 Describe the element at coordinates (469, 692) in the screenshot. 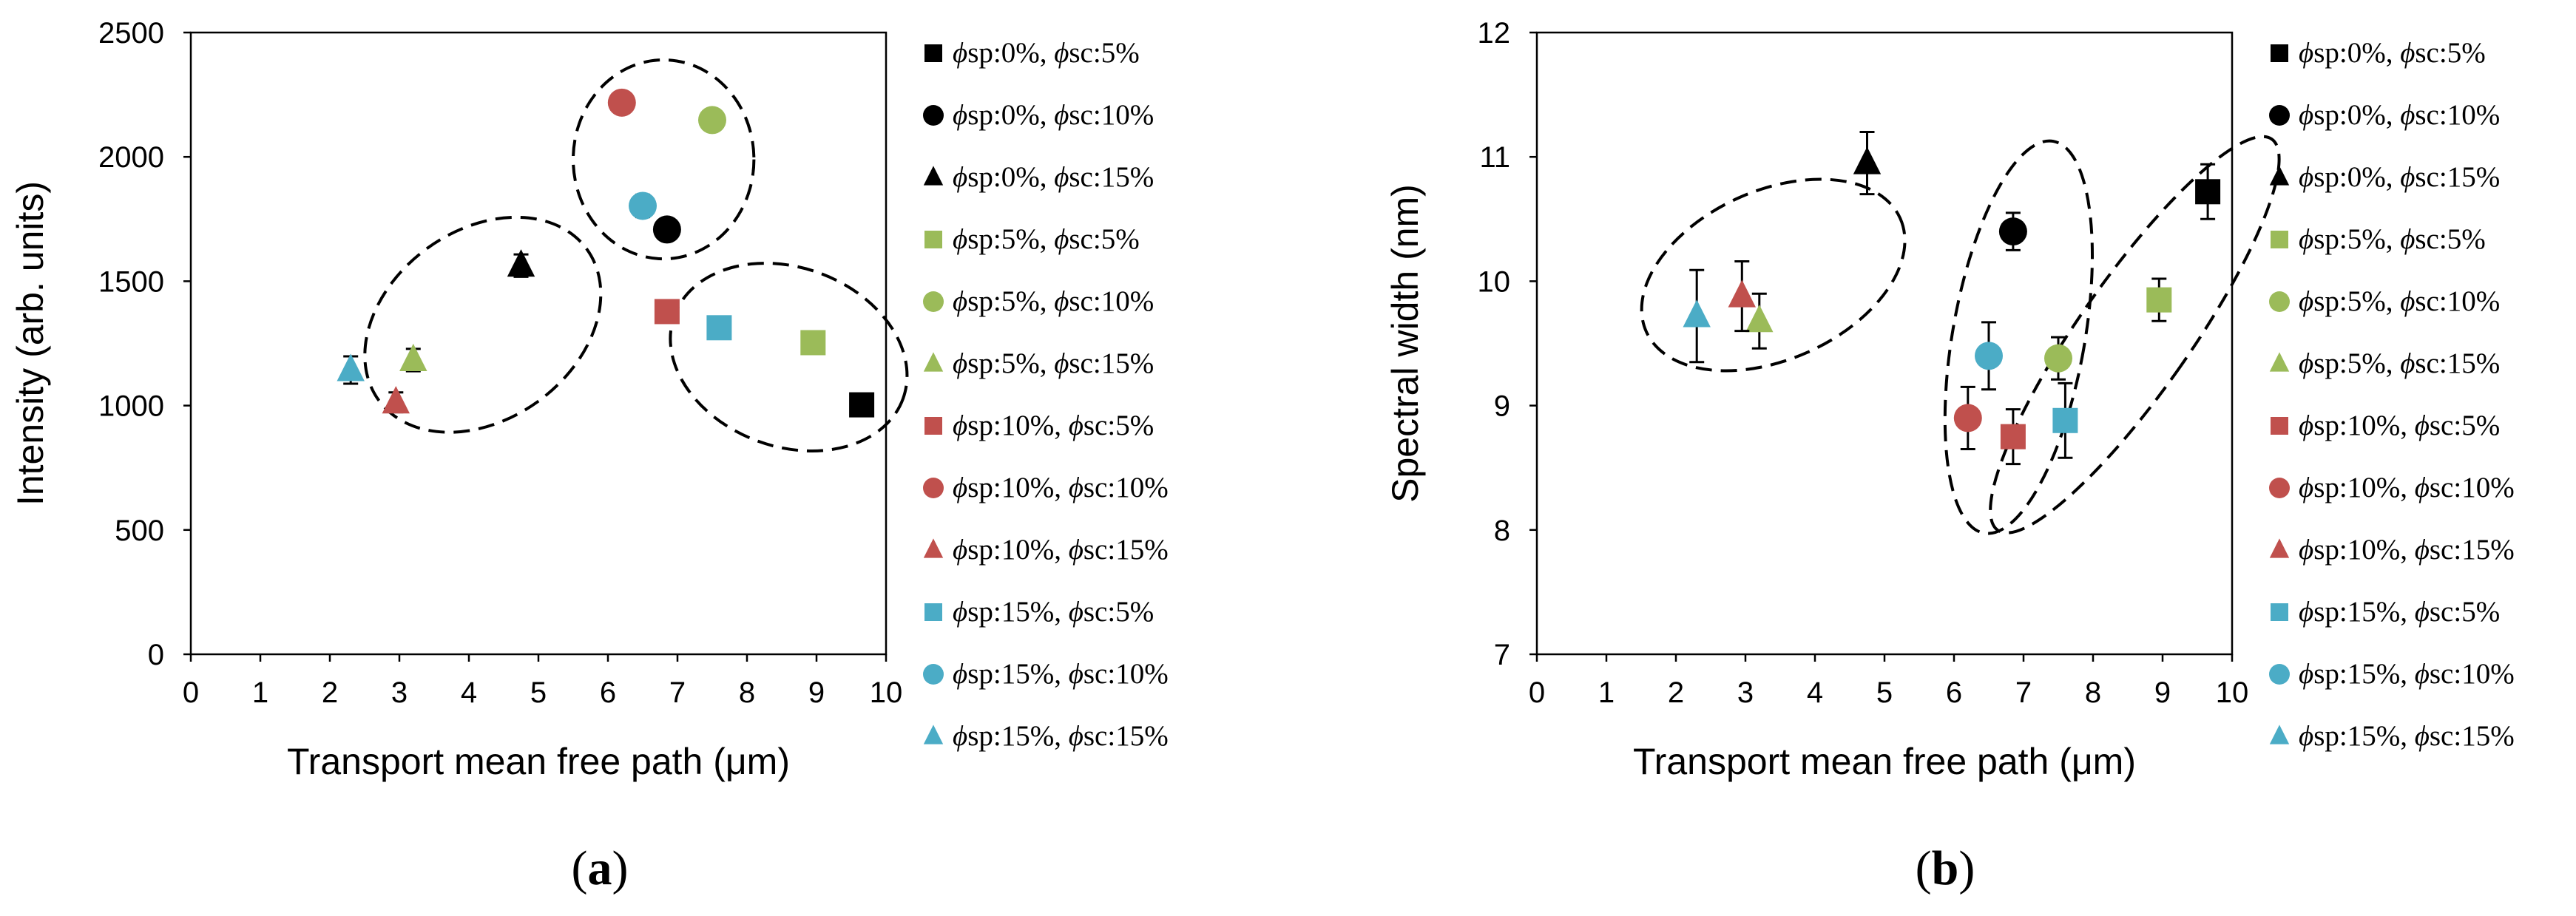

I see `x-tick-label: 4` at that location.